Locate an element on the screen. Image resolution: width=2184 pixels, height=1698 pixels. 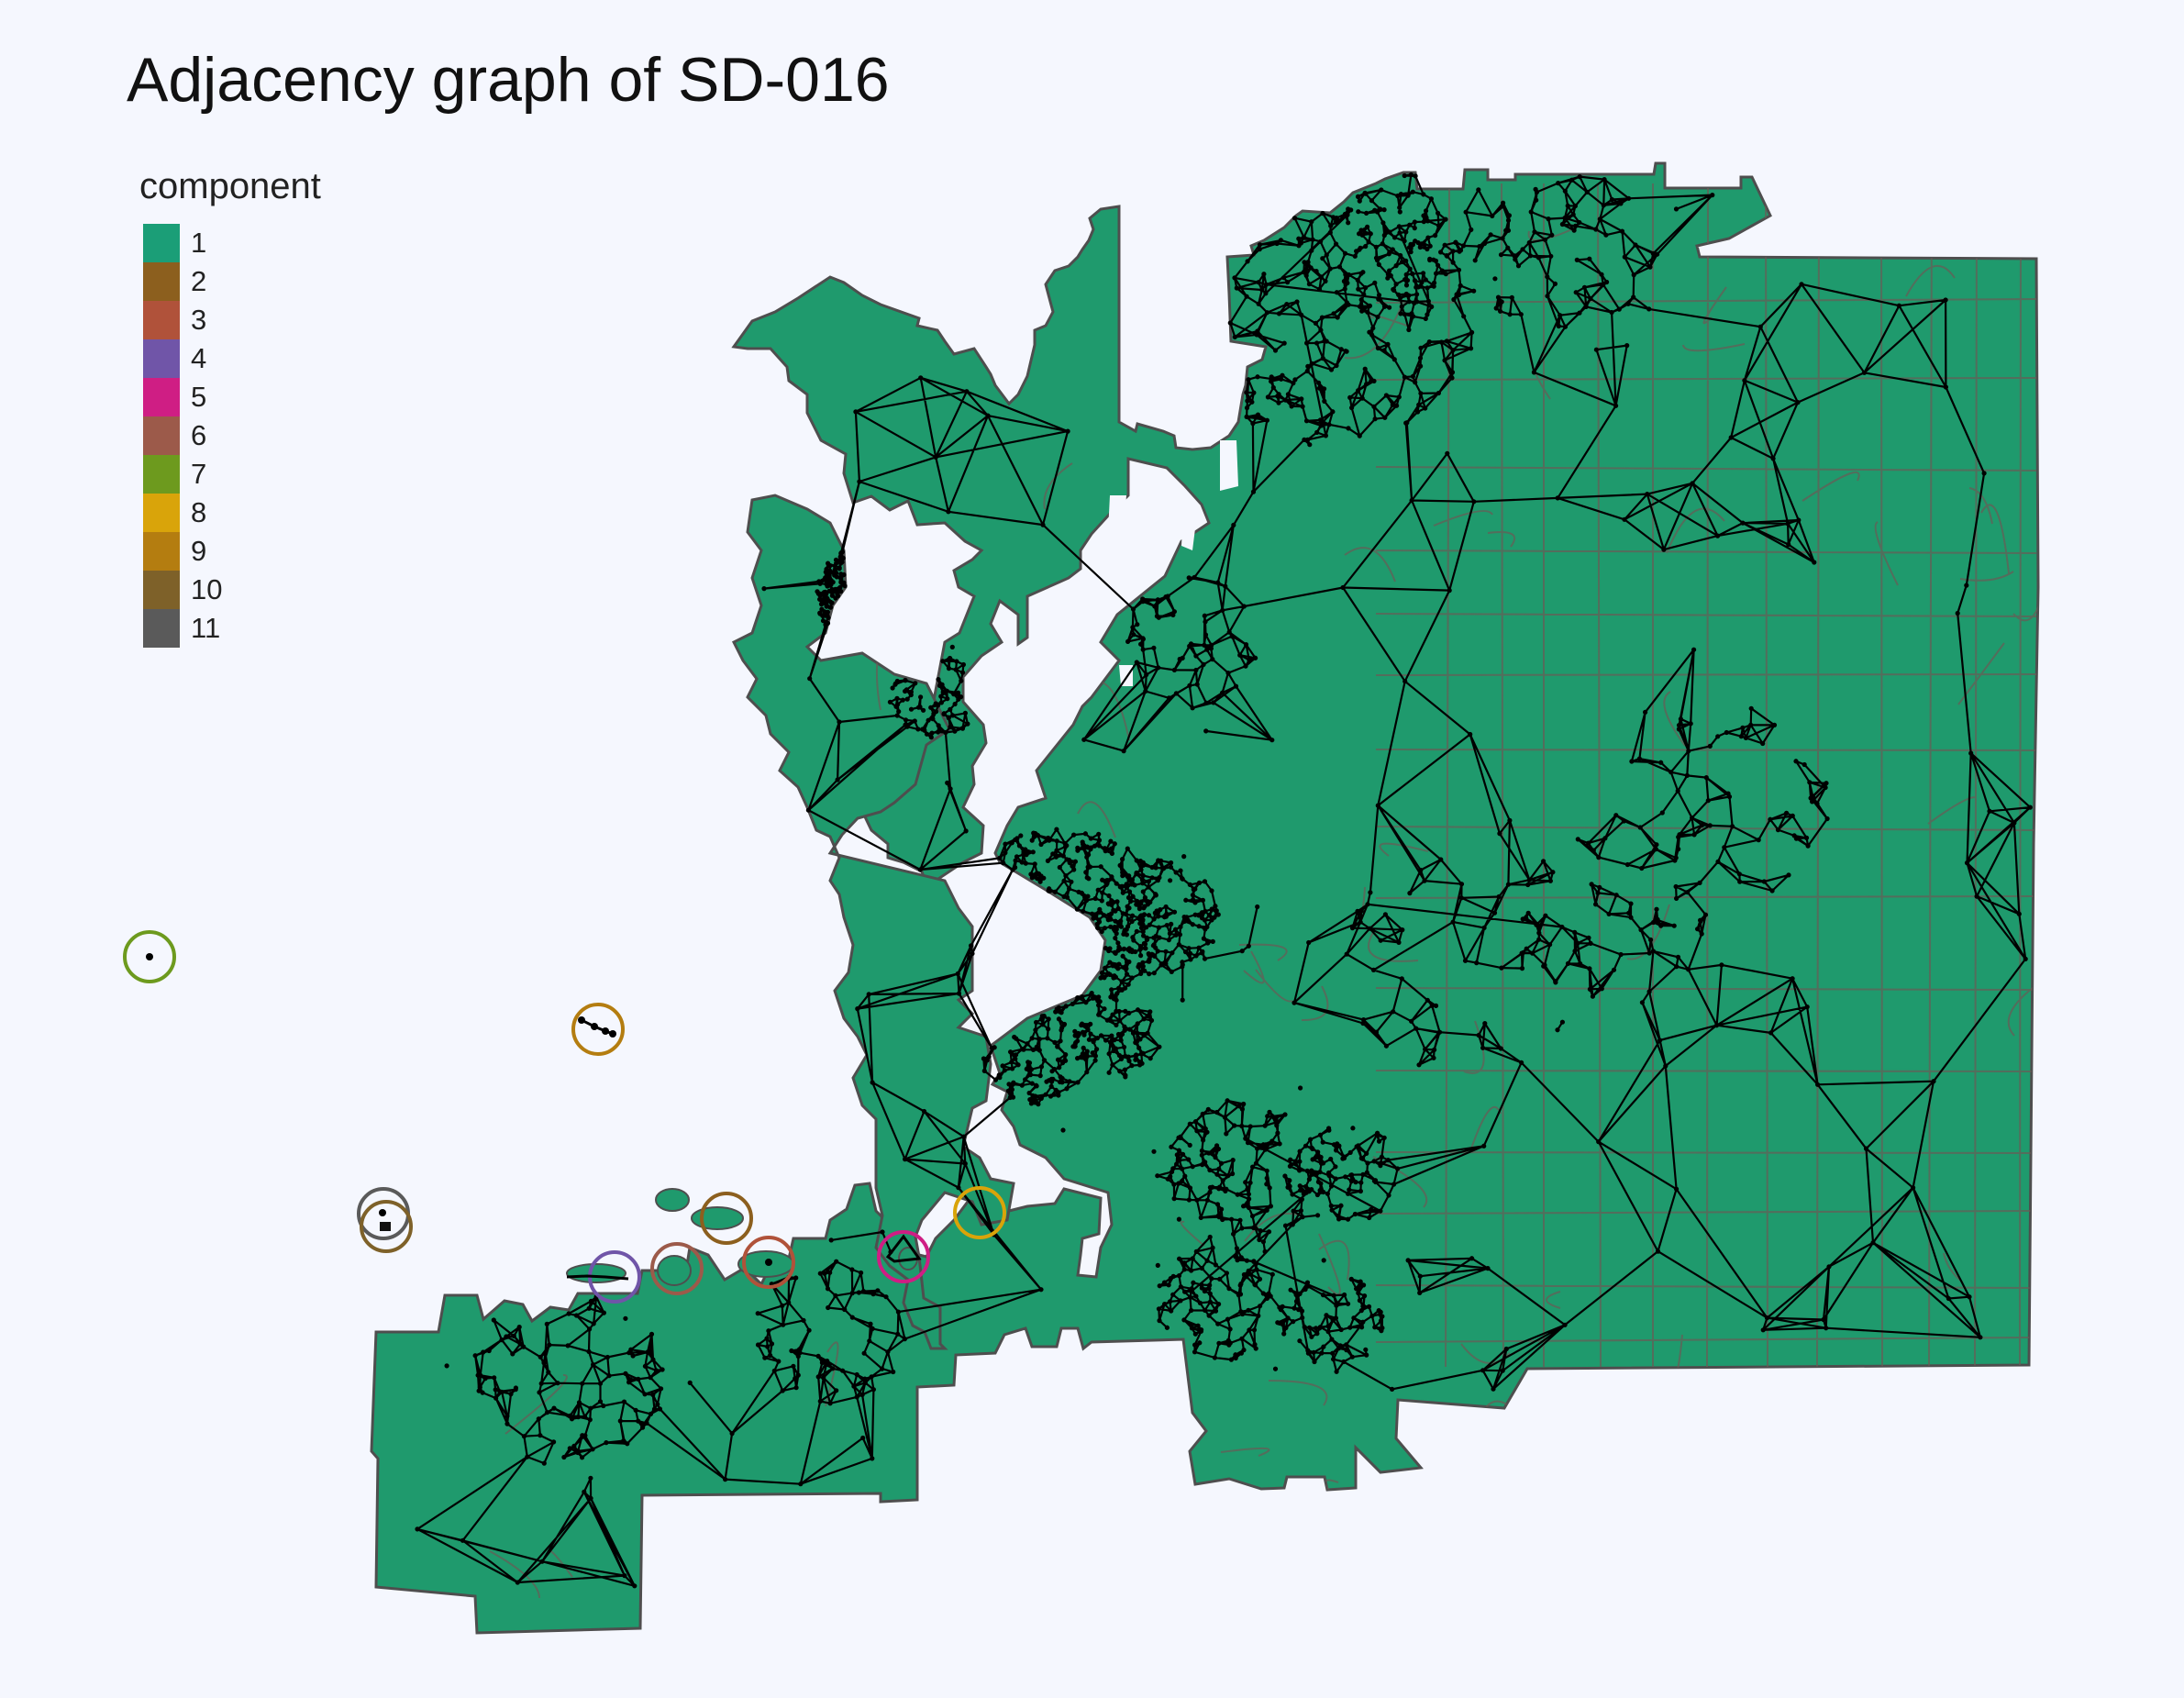
legend-label: 6 is located at coordinates (199, 435).